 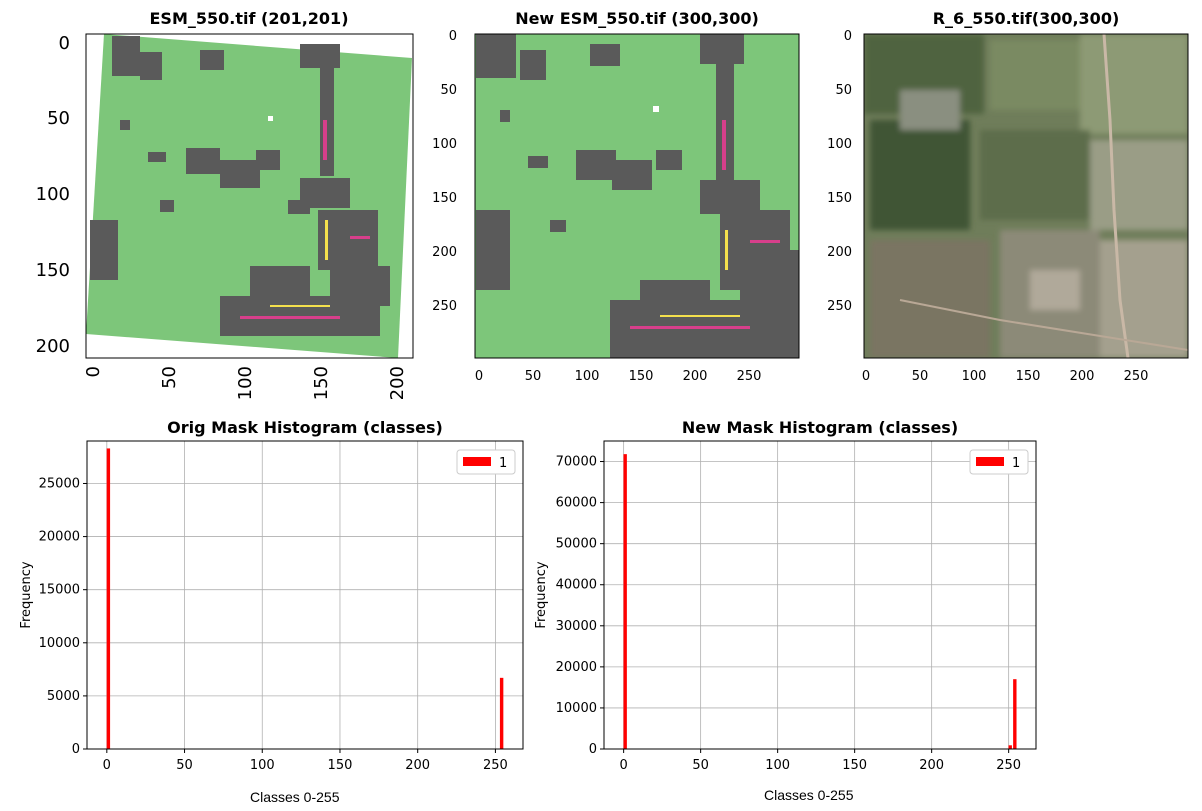 What do you see at coordinates (249, 196) in the screenshot?
I see `orig-mask-image` at bounding box center [249, 196].